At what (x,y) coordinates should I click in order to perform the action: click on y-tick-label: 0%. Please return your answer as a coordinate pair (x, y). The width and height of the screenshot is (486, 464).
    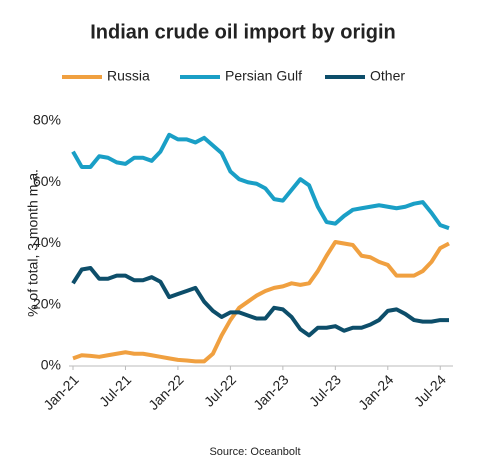
    Looking at the image, I should click on (51, 365).